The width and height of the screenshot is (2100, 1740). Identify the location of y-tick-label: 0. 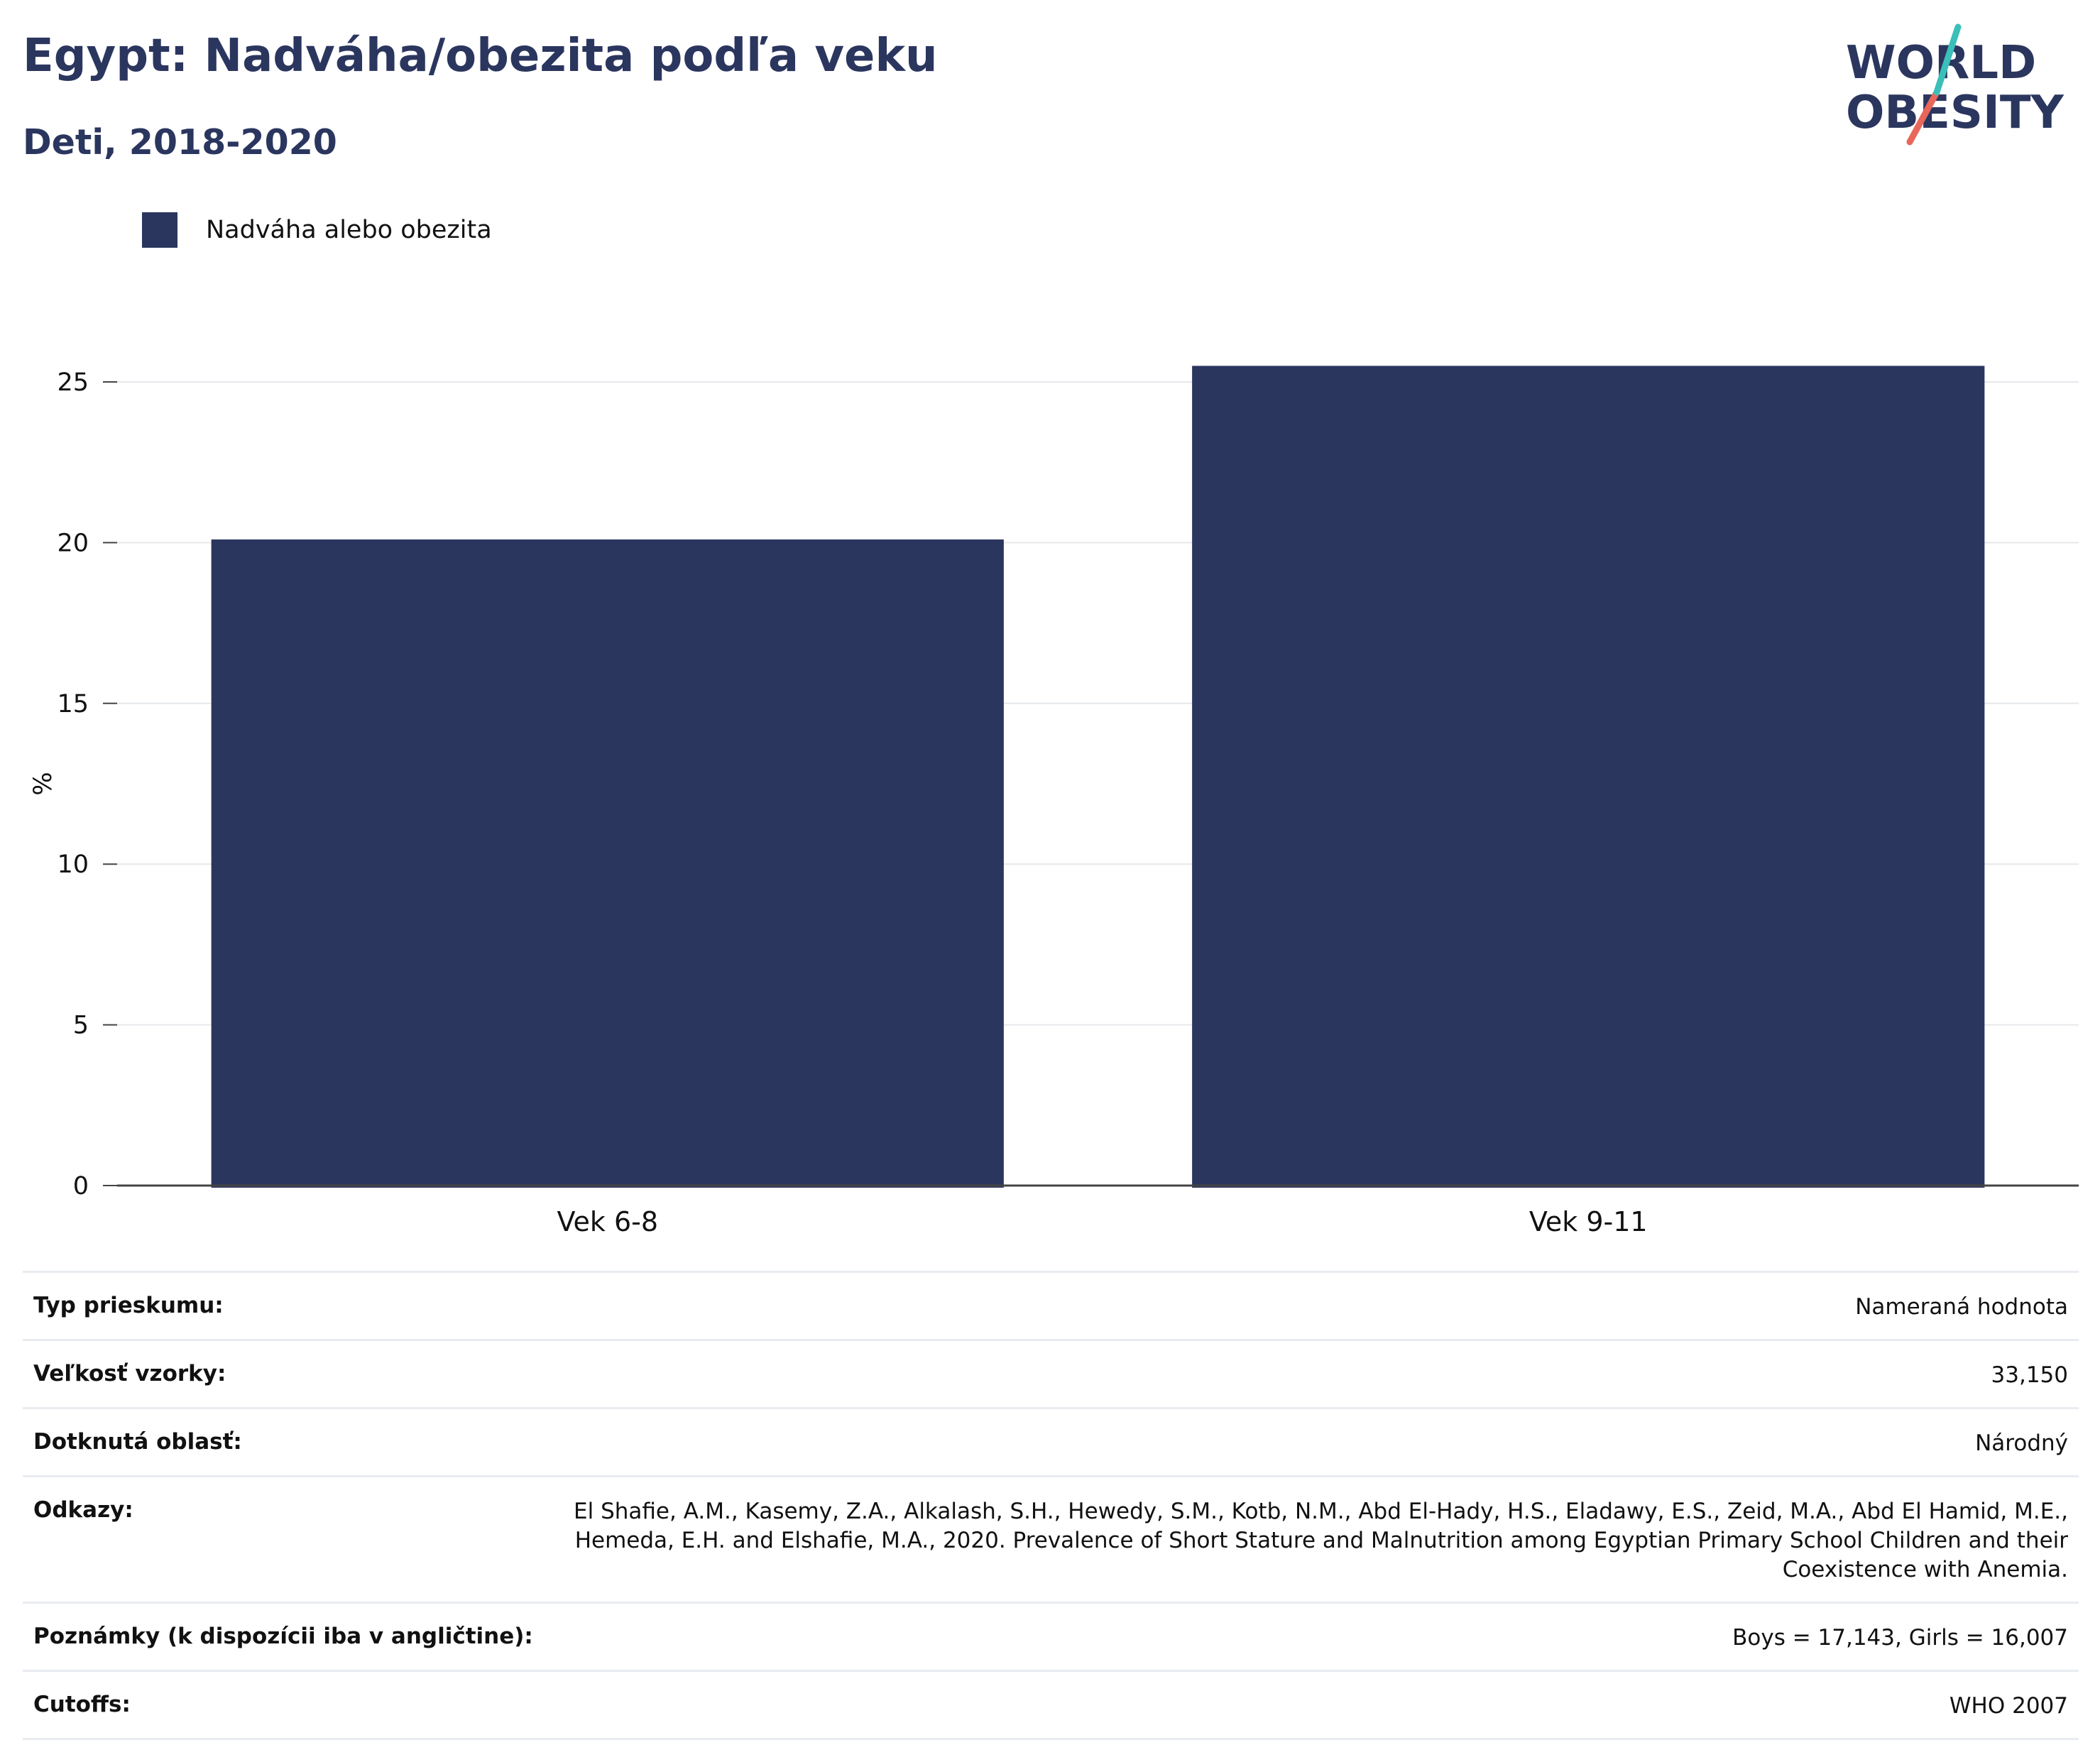
(81, 1186).